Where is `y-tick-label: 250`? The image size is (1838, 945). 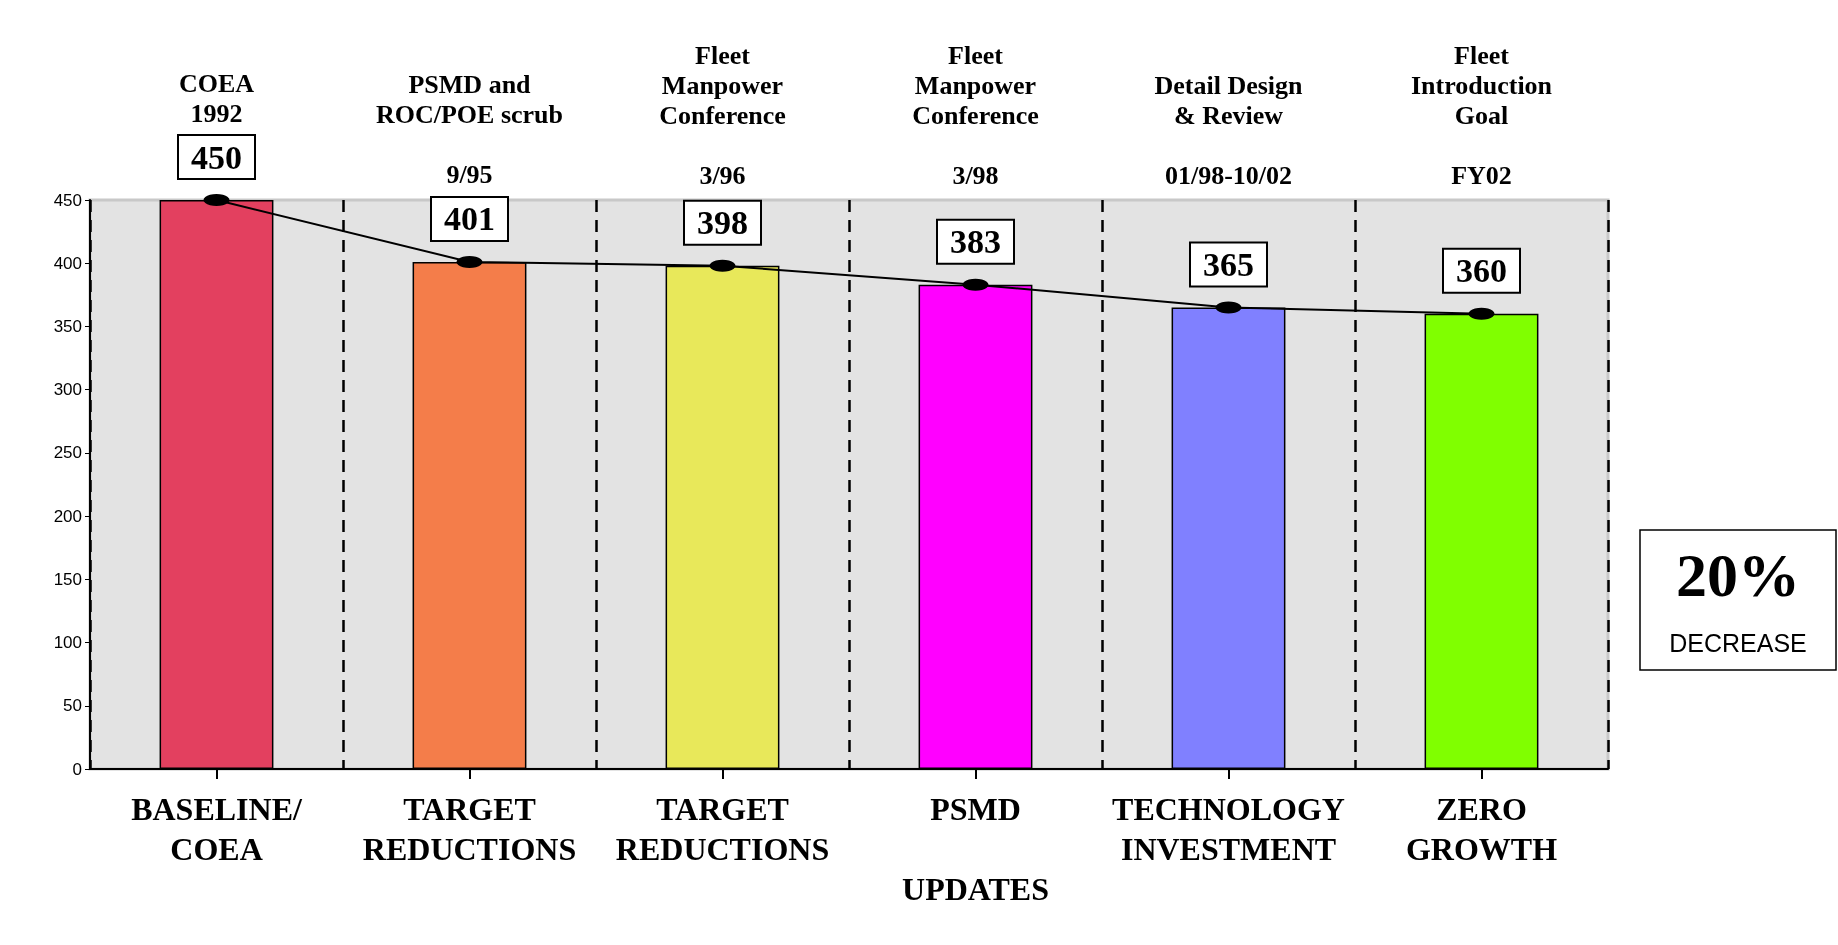
y-tick-label: 250 is located at coordinates (67, 453).